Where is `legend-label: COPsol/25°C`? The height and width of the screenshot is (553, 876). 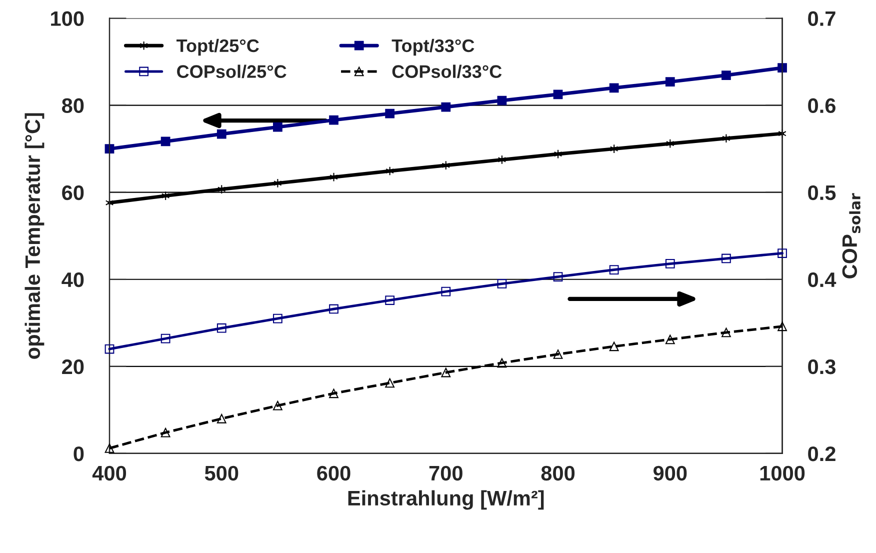 legend-label: COPsol/25°C is located at coordinates (231, 71).